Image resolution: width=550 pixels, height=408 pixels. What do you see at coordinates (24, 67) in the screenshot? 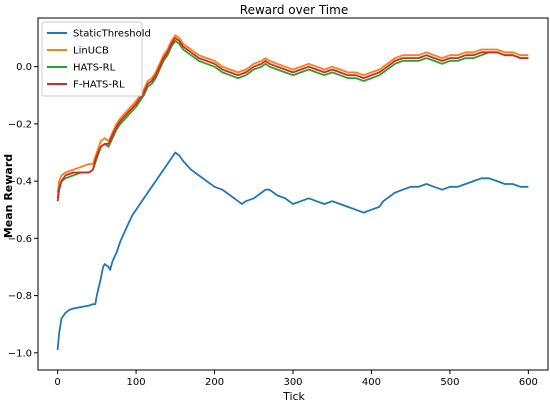
I see `y-tick-label: 0.0` at bounding box center [24, 67].